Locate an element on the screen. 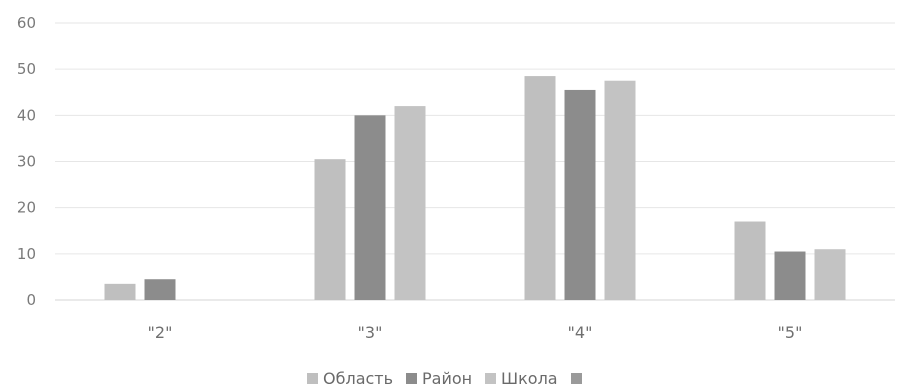 The image size is (901, 391). y-tick-label: 30 is located at coordinates (26, 162).